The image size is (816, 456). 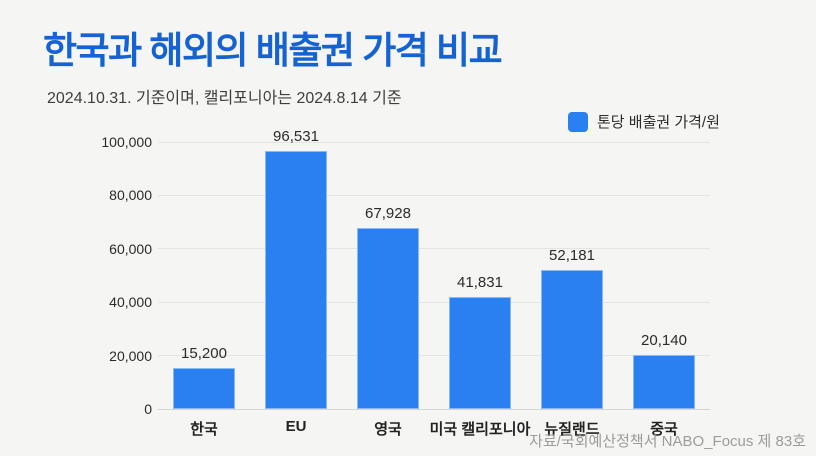 I want to click on x-axis-category-label: 영국, so click(x=388, y=429).